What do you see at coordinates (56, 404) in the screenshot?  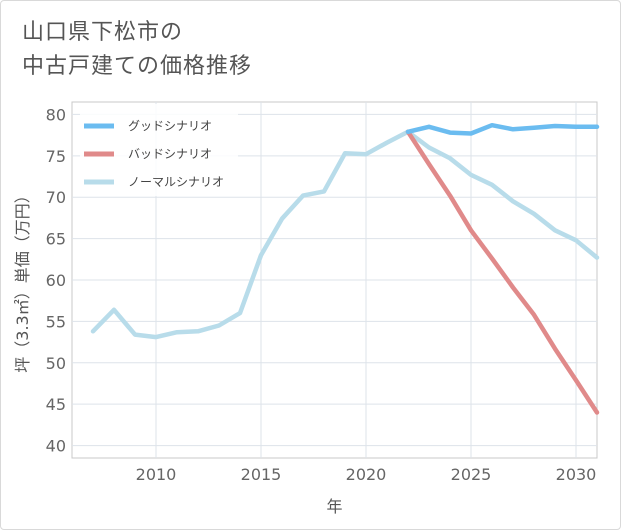 I see `y-tick-label: 45` at bounding box center [56, 404].